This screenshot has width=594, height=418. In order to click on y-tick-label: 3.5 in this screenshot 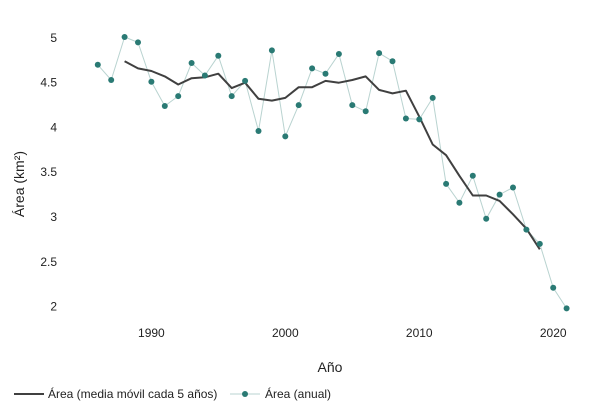, I will do `click(48, 172)`.